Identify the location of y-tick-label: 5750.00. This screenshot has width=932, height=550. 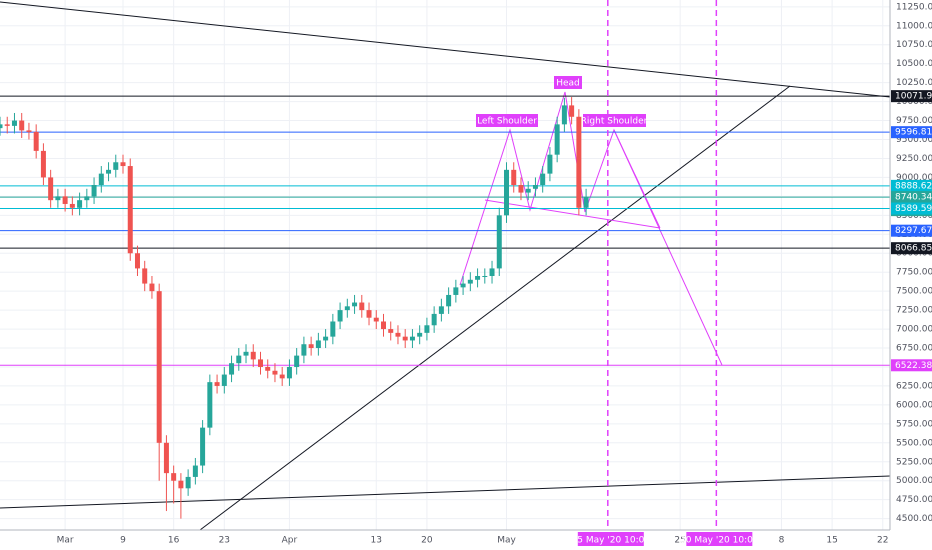
(914, 424).